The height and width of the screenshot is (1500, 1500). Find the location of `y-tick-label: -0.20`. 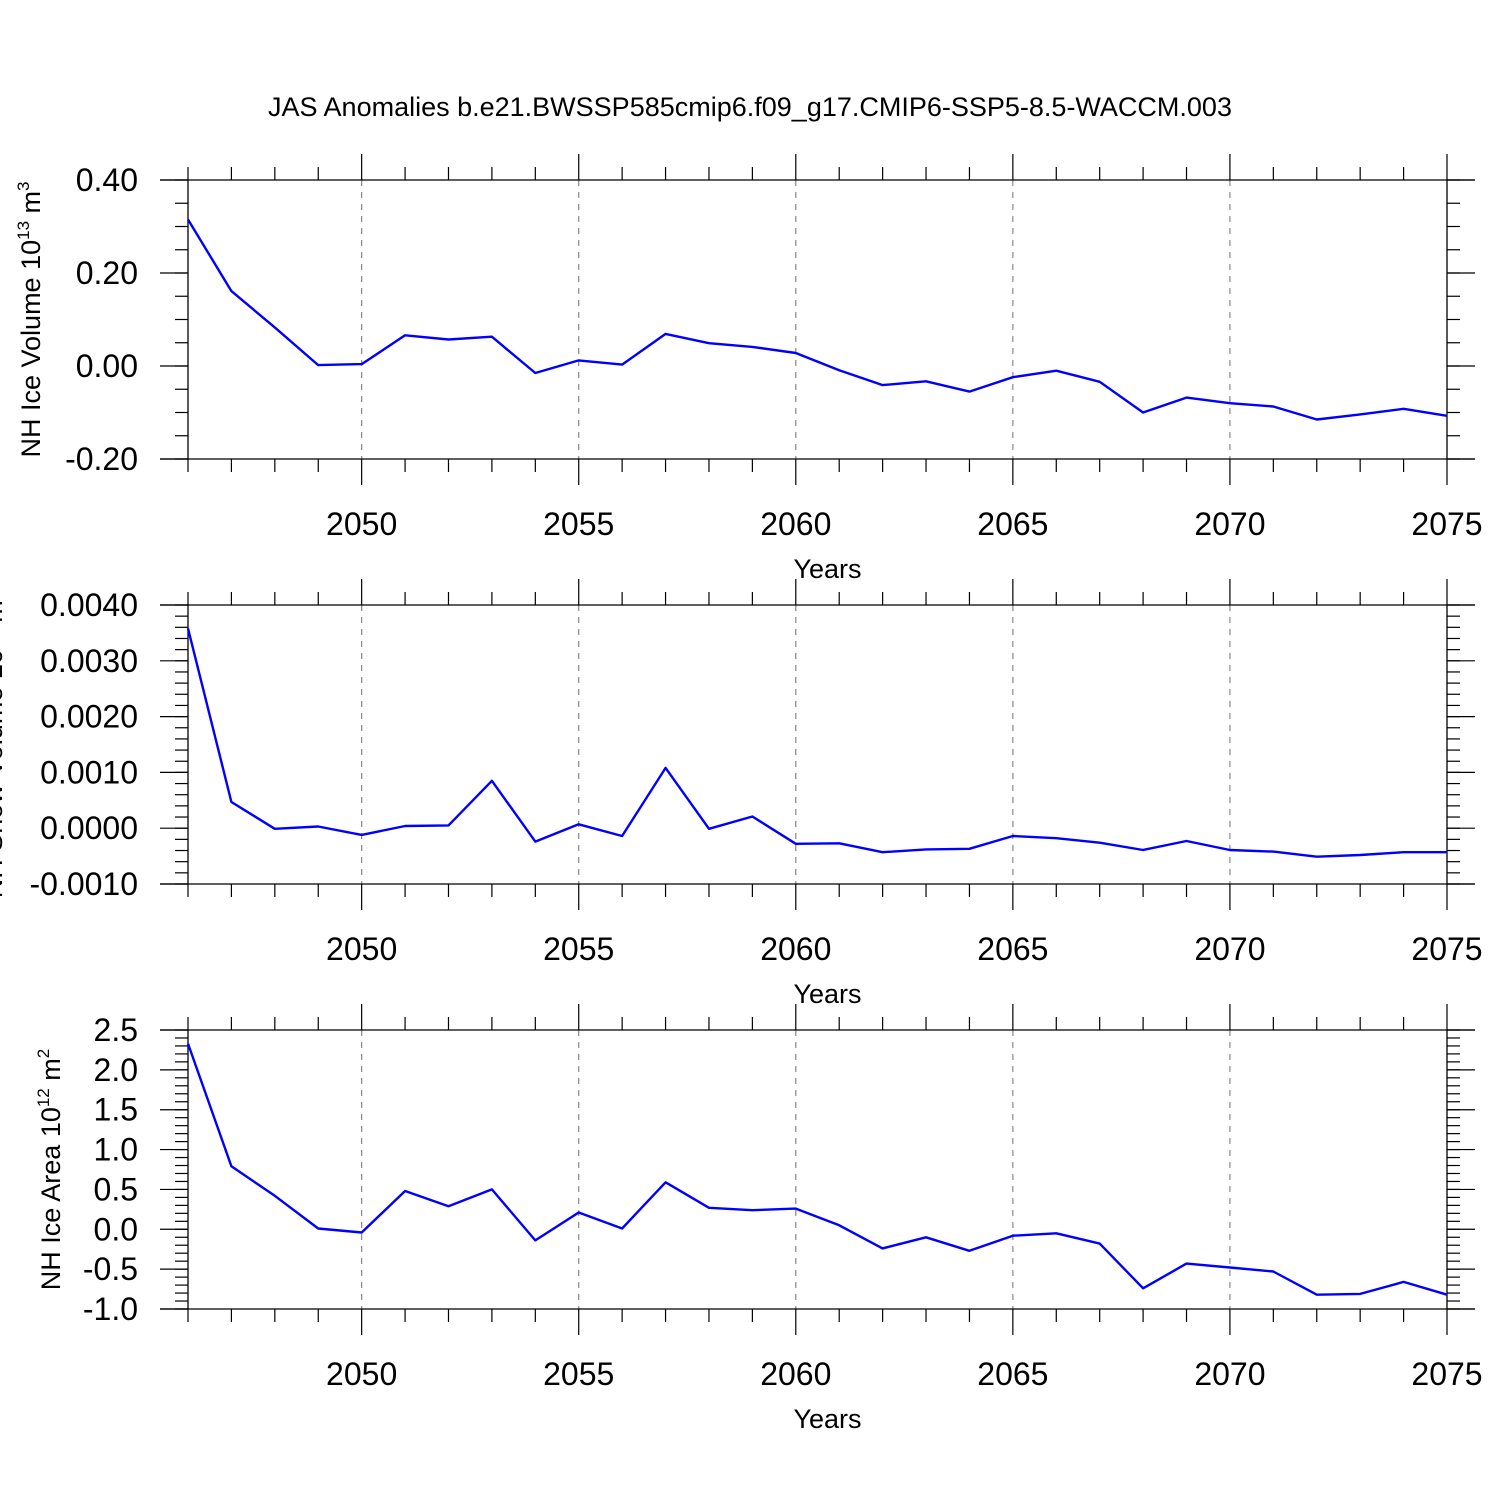

y-tick-label: -0.20 is located at coordinates (101, 459).